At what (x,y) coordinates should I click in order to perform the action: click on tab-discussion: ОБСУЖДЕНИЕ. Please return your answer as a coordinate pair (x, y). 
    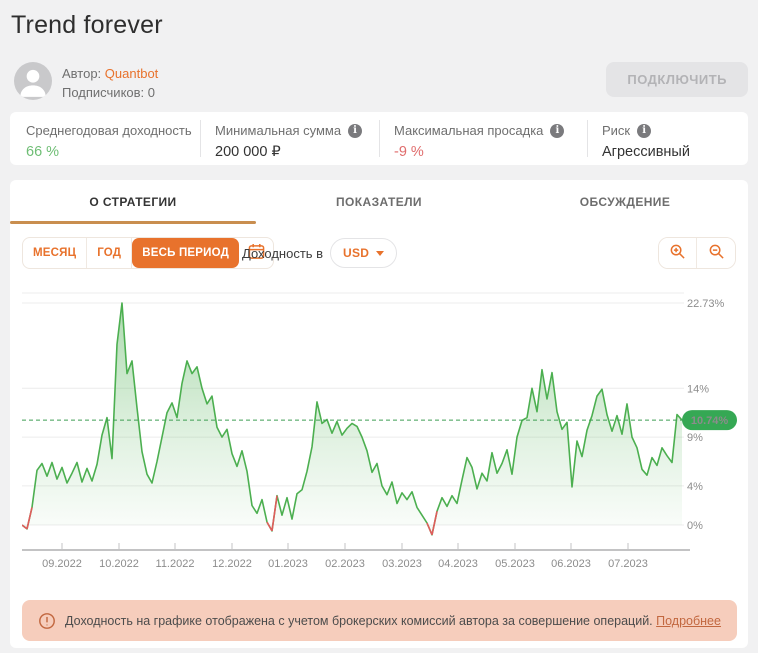
    Looking at the image, I should click on (625, 202).